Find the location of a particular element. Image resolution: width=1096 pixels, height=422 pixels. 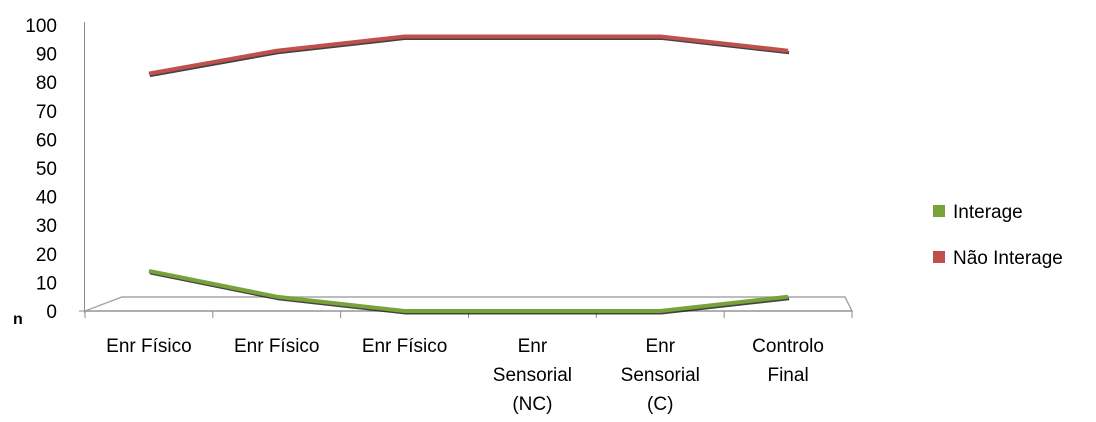

legend: Interage Não Interage is located at coordinates (998, 235).